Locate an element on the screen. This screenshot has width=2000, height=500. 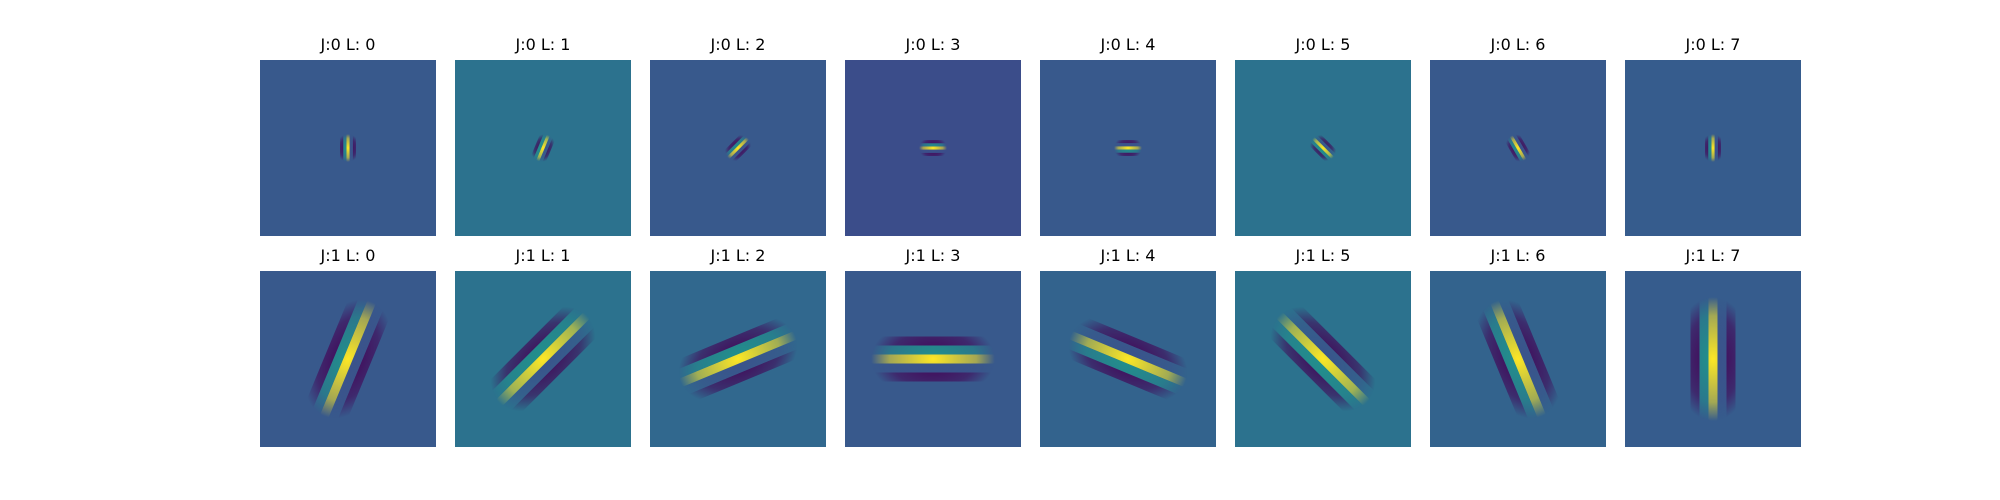
panel-title: J:1 L: 2 is located at coordinates (738, 255).